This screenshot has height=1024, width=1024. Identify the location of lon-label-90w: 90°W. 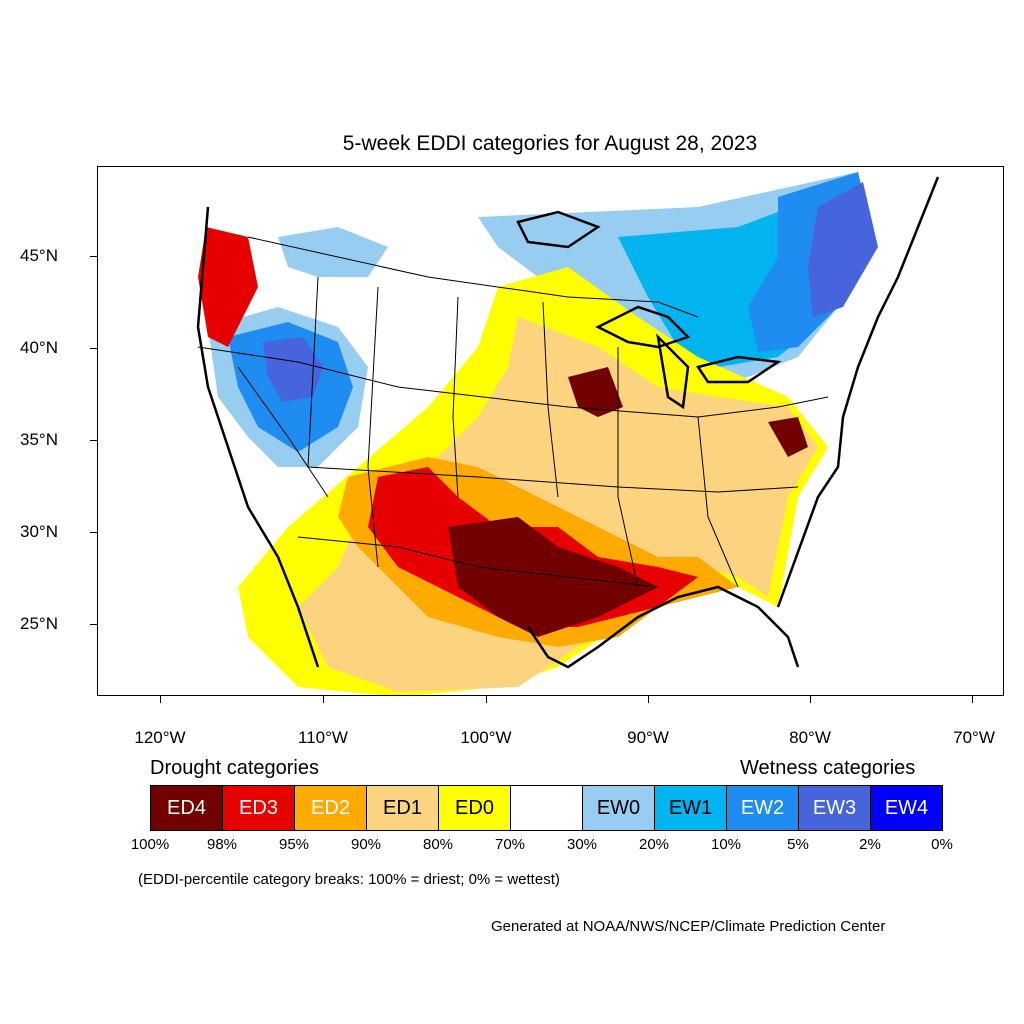
(648, 737).